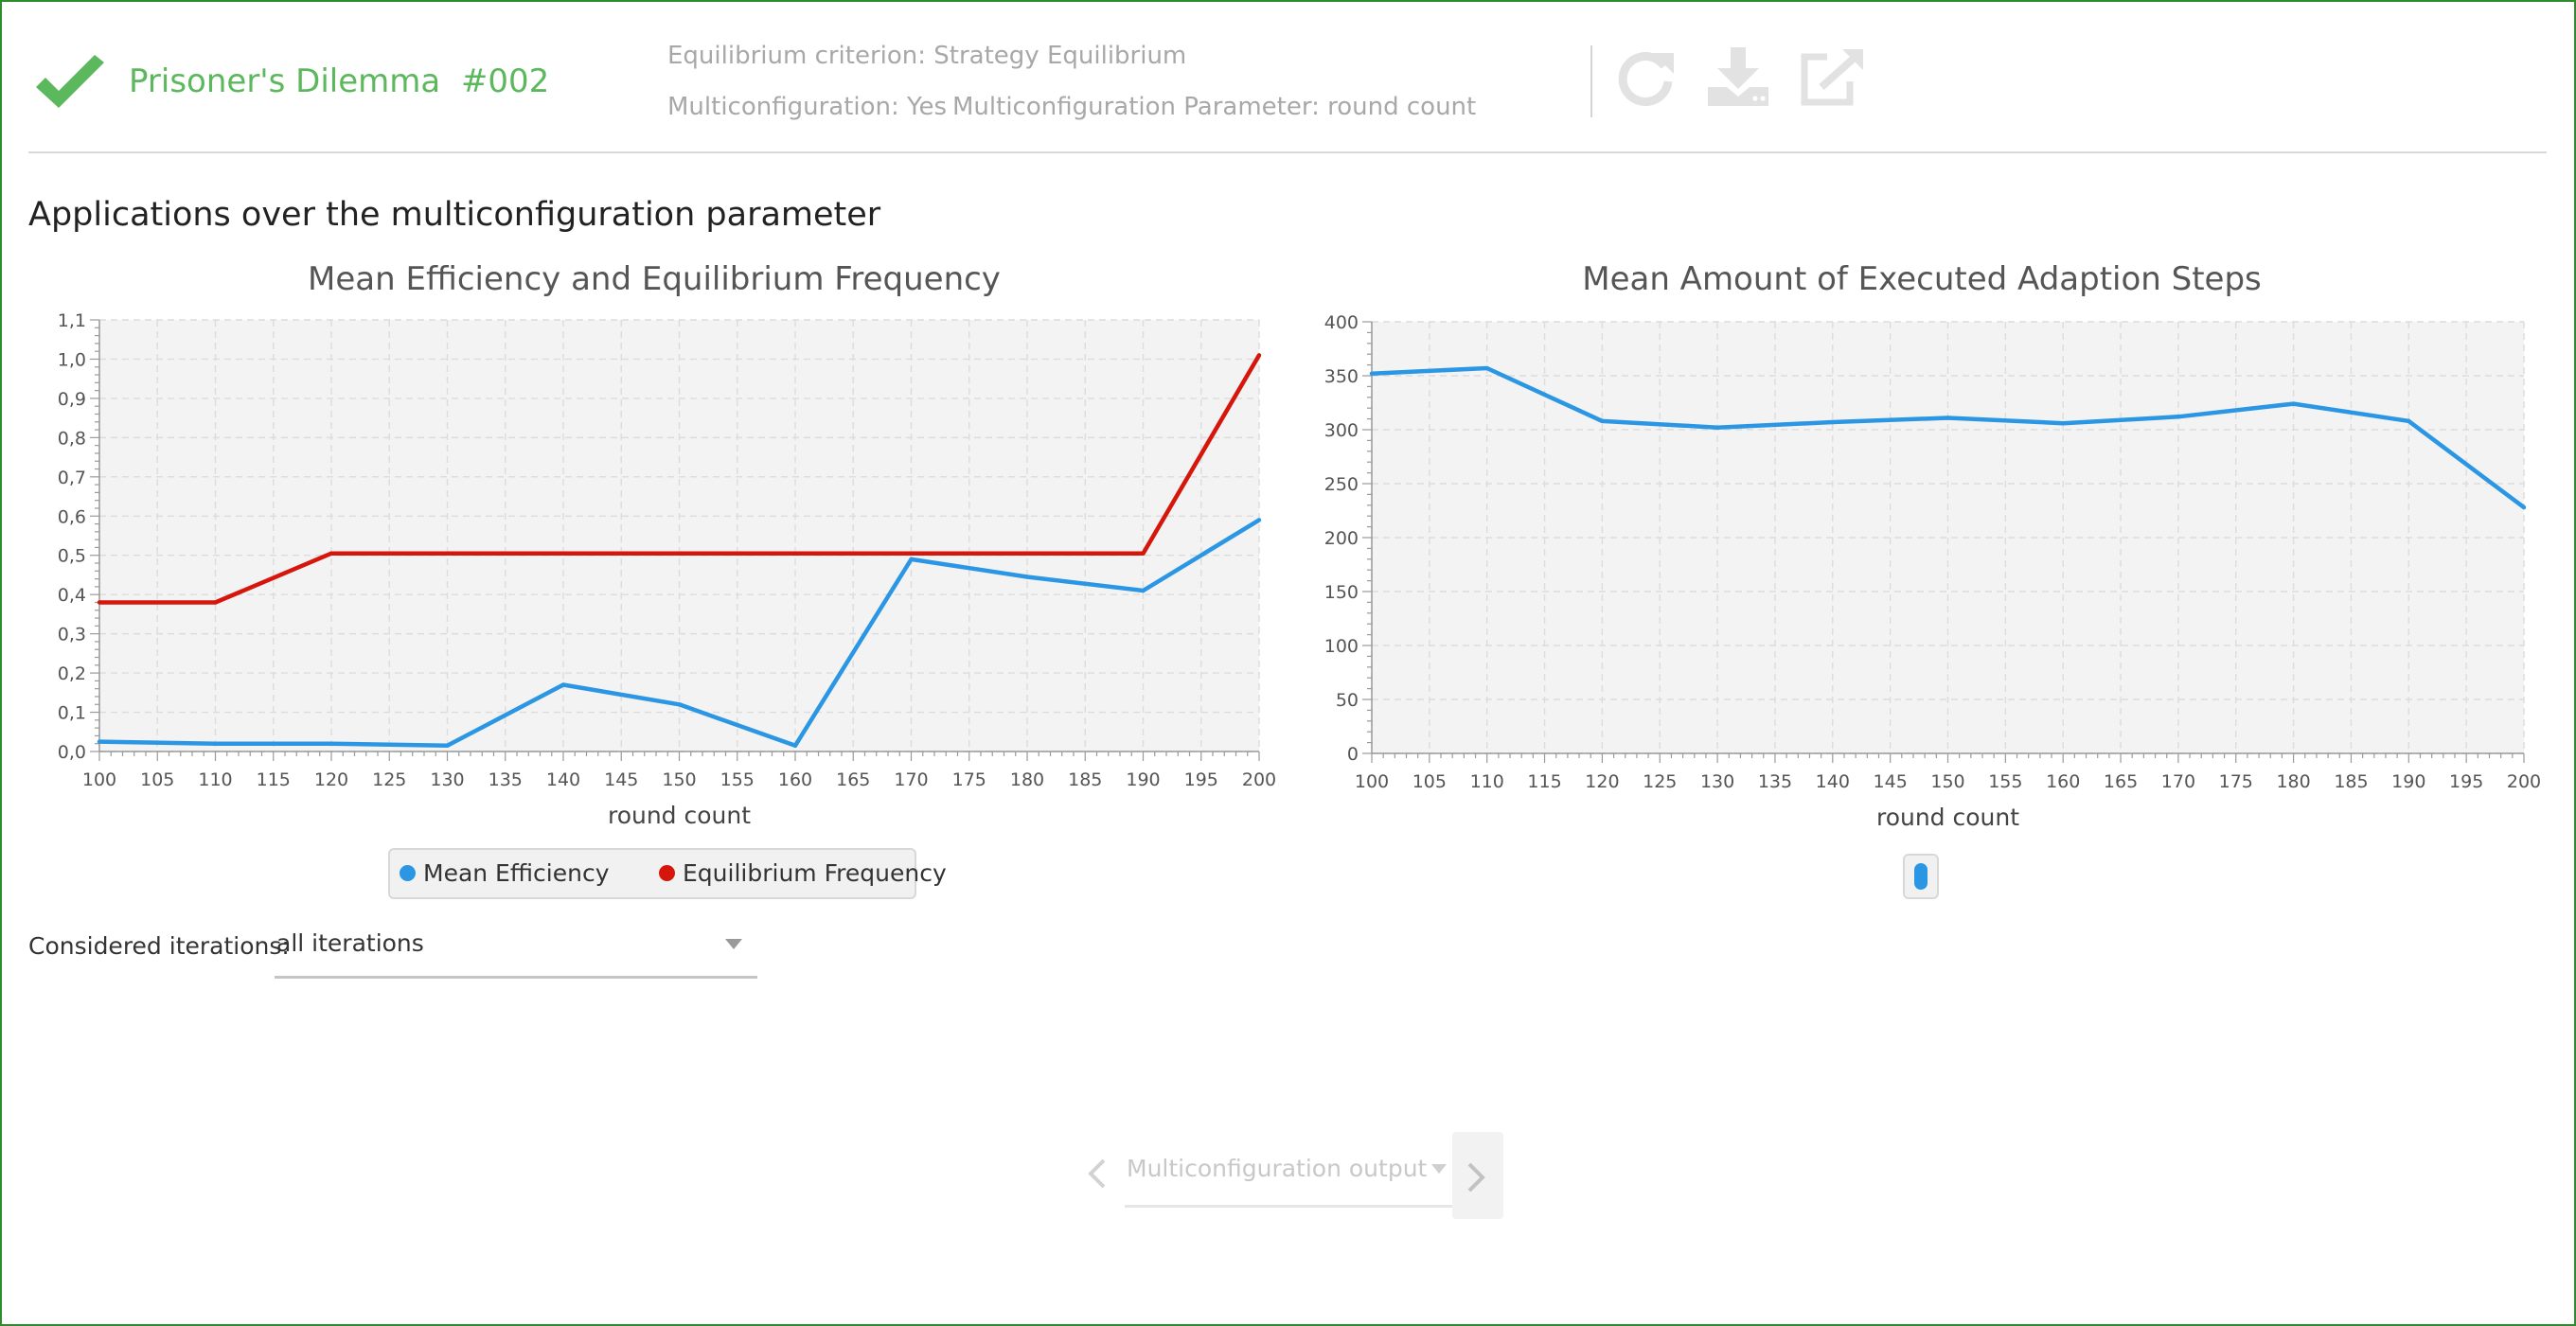 The width and height of the screenshot is (2576, 1326). Describe the element at coordinates (808, 107) in the screenshot. I see `multiconfiguration-flag: Multiconfiguration: Yes` at that location.